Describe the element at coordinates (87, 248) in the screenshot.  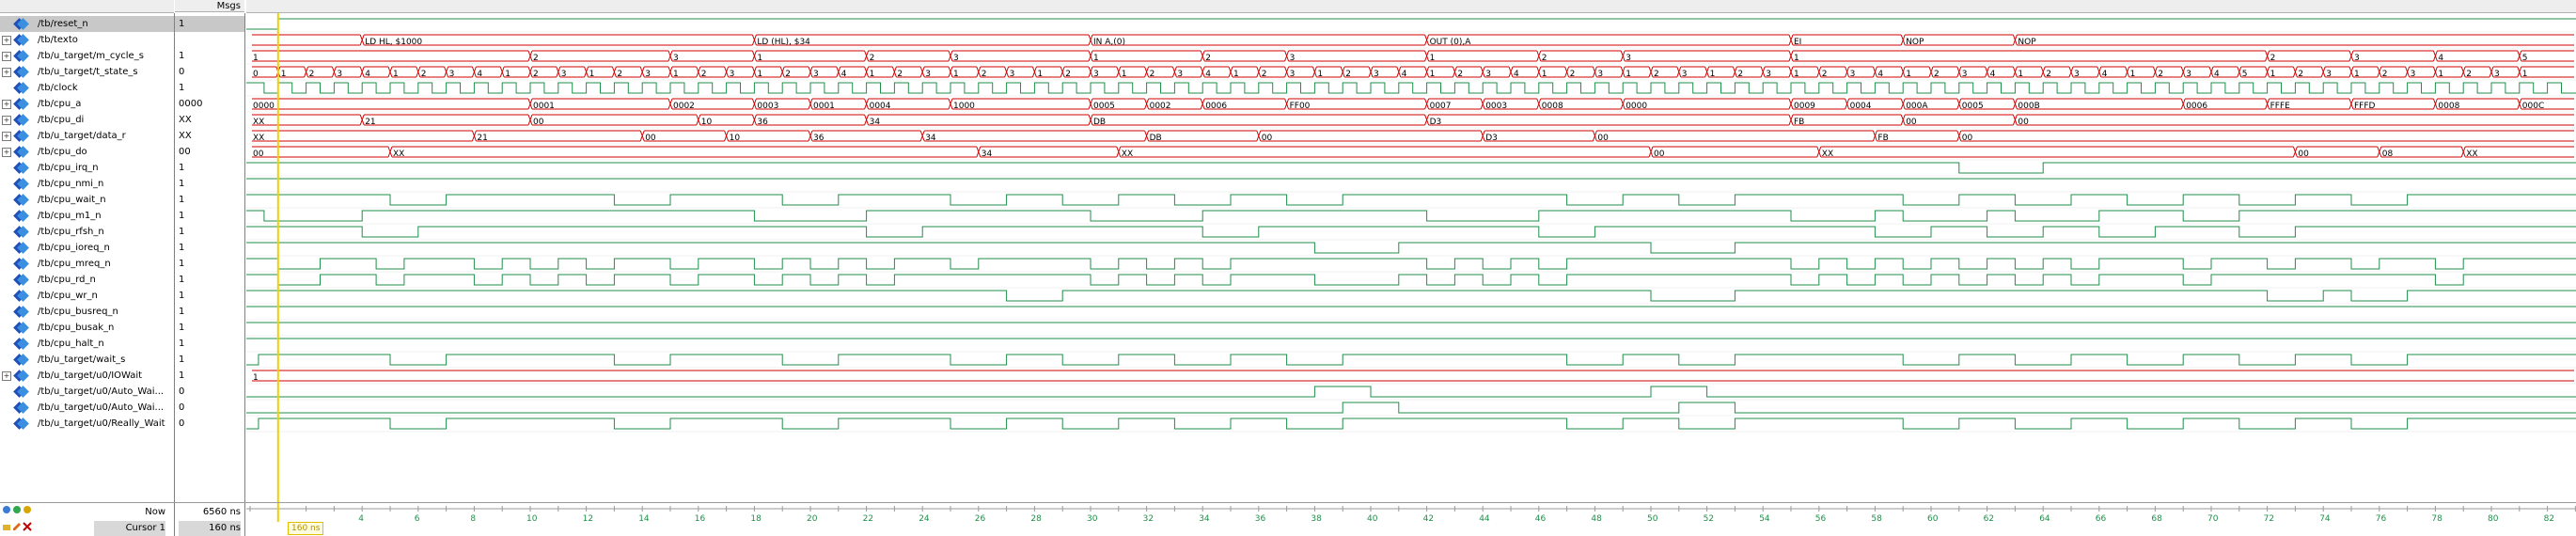
I see `signal-row: /tb/cpu_ioreq_n` at that location.